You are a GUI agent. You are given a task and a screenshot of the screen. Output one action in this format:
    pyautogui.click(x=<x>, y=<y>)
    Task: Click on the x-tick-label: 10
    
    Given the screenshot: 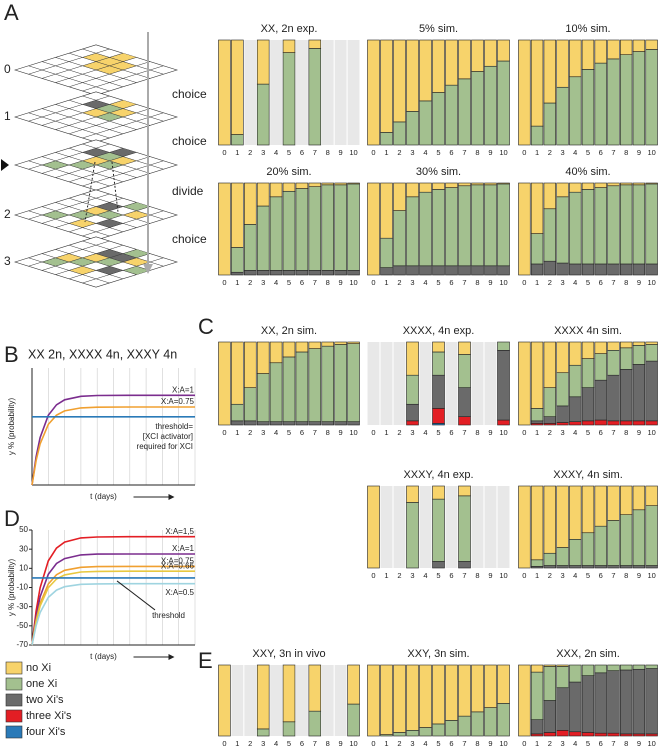 What is the action you would take?
    pyautogui.click(x=353, y=152)
    